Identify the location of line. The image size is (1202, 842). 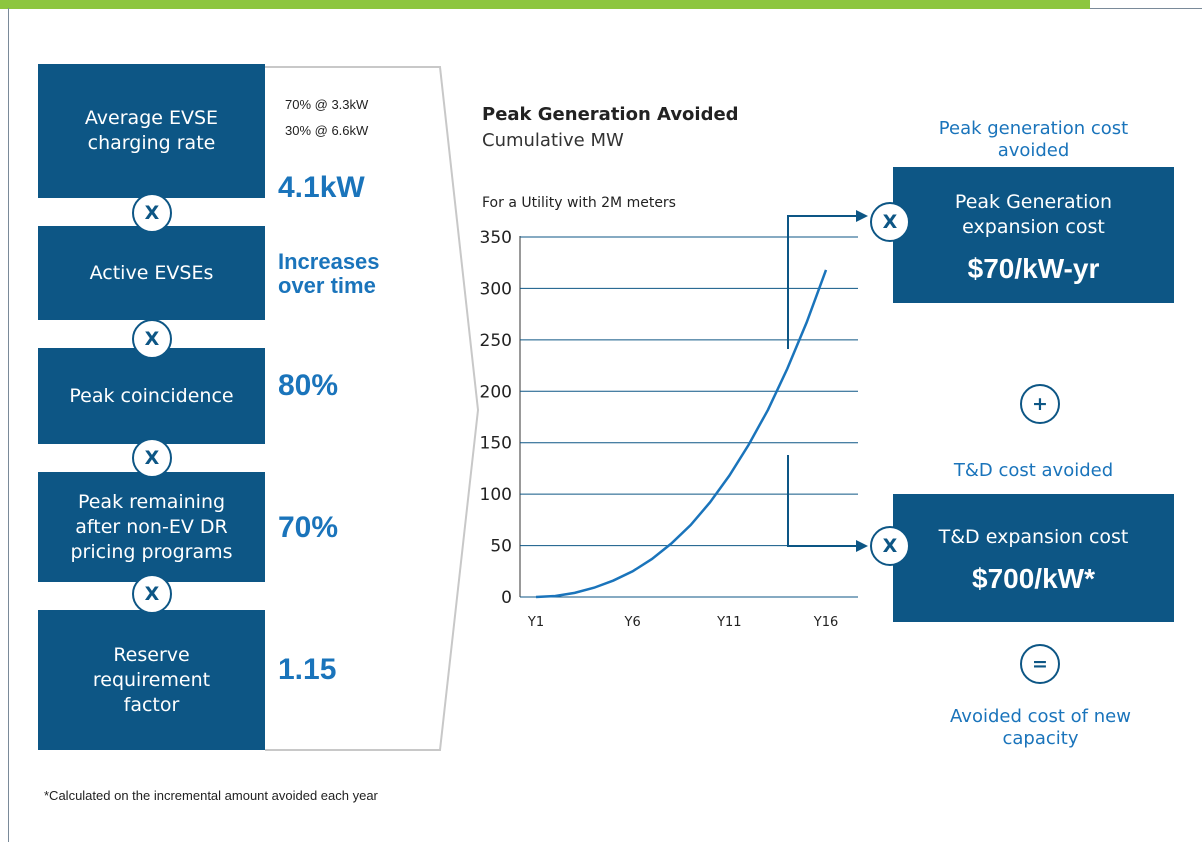
(681, 434).